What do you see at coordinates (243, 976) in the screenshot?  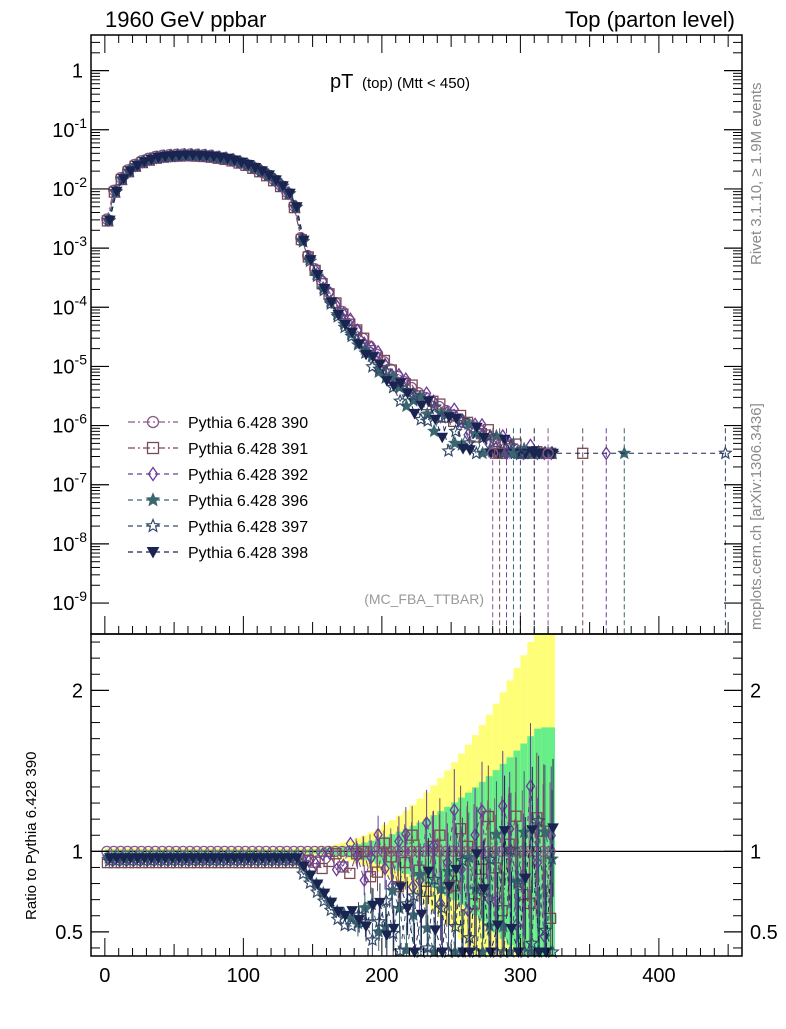 I see `xtick-label: 100` at bounding box center [243, 976].